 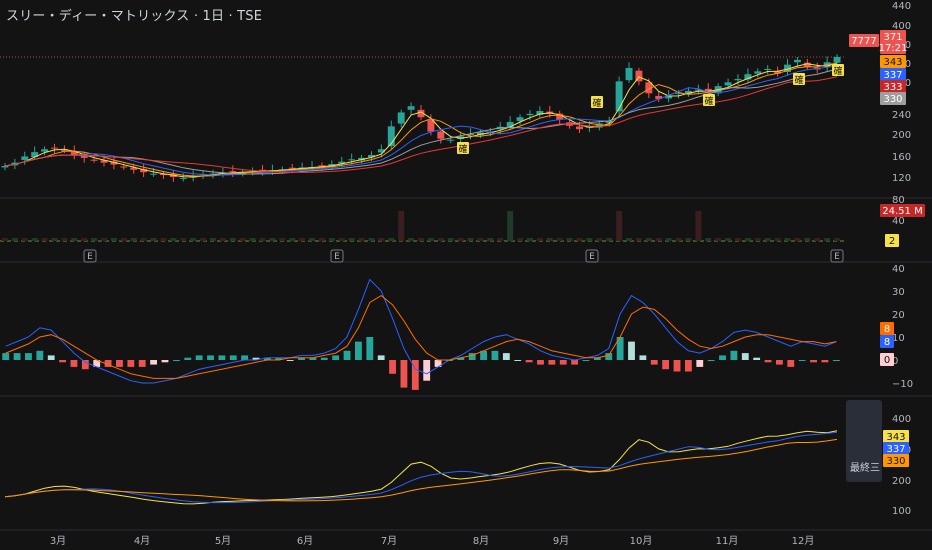 What do you see at coordinates (641, 541) in the screenshot?
I see `time-axis-label: 10月` at bounding box center [641, 541].